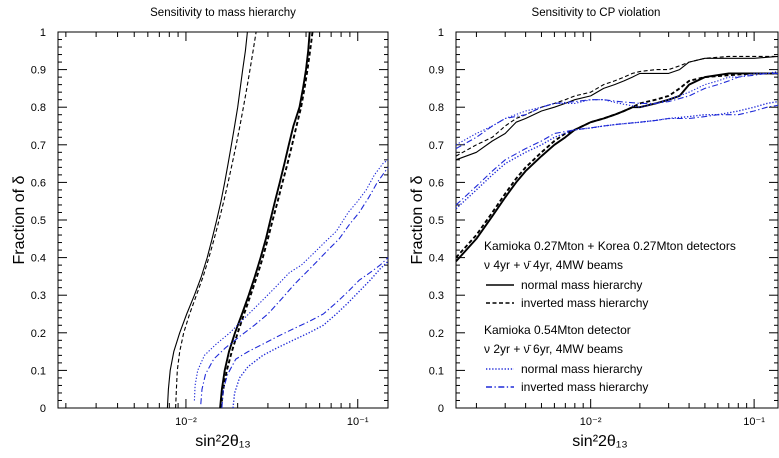 The image size is (779, 458). I want to click on cp-violation-curve-kam_ih_b, so click(617, 155).